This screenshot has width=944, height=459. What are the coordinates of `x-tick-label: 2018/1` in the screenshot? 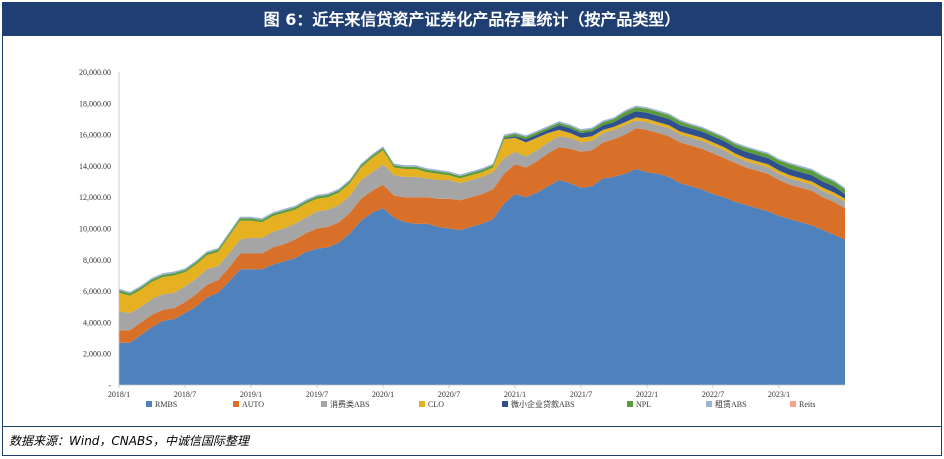 It's located at (119, 394).